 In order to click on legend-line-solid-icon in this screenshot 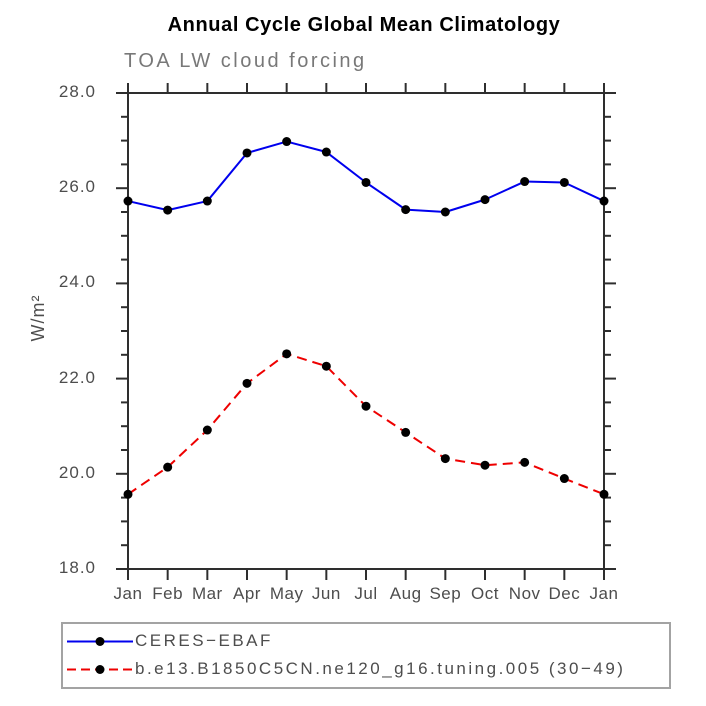, I will do `click(100, 641)`.